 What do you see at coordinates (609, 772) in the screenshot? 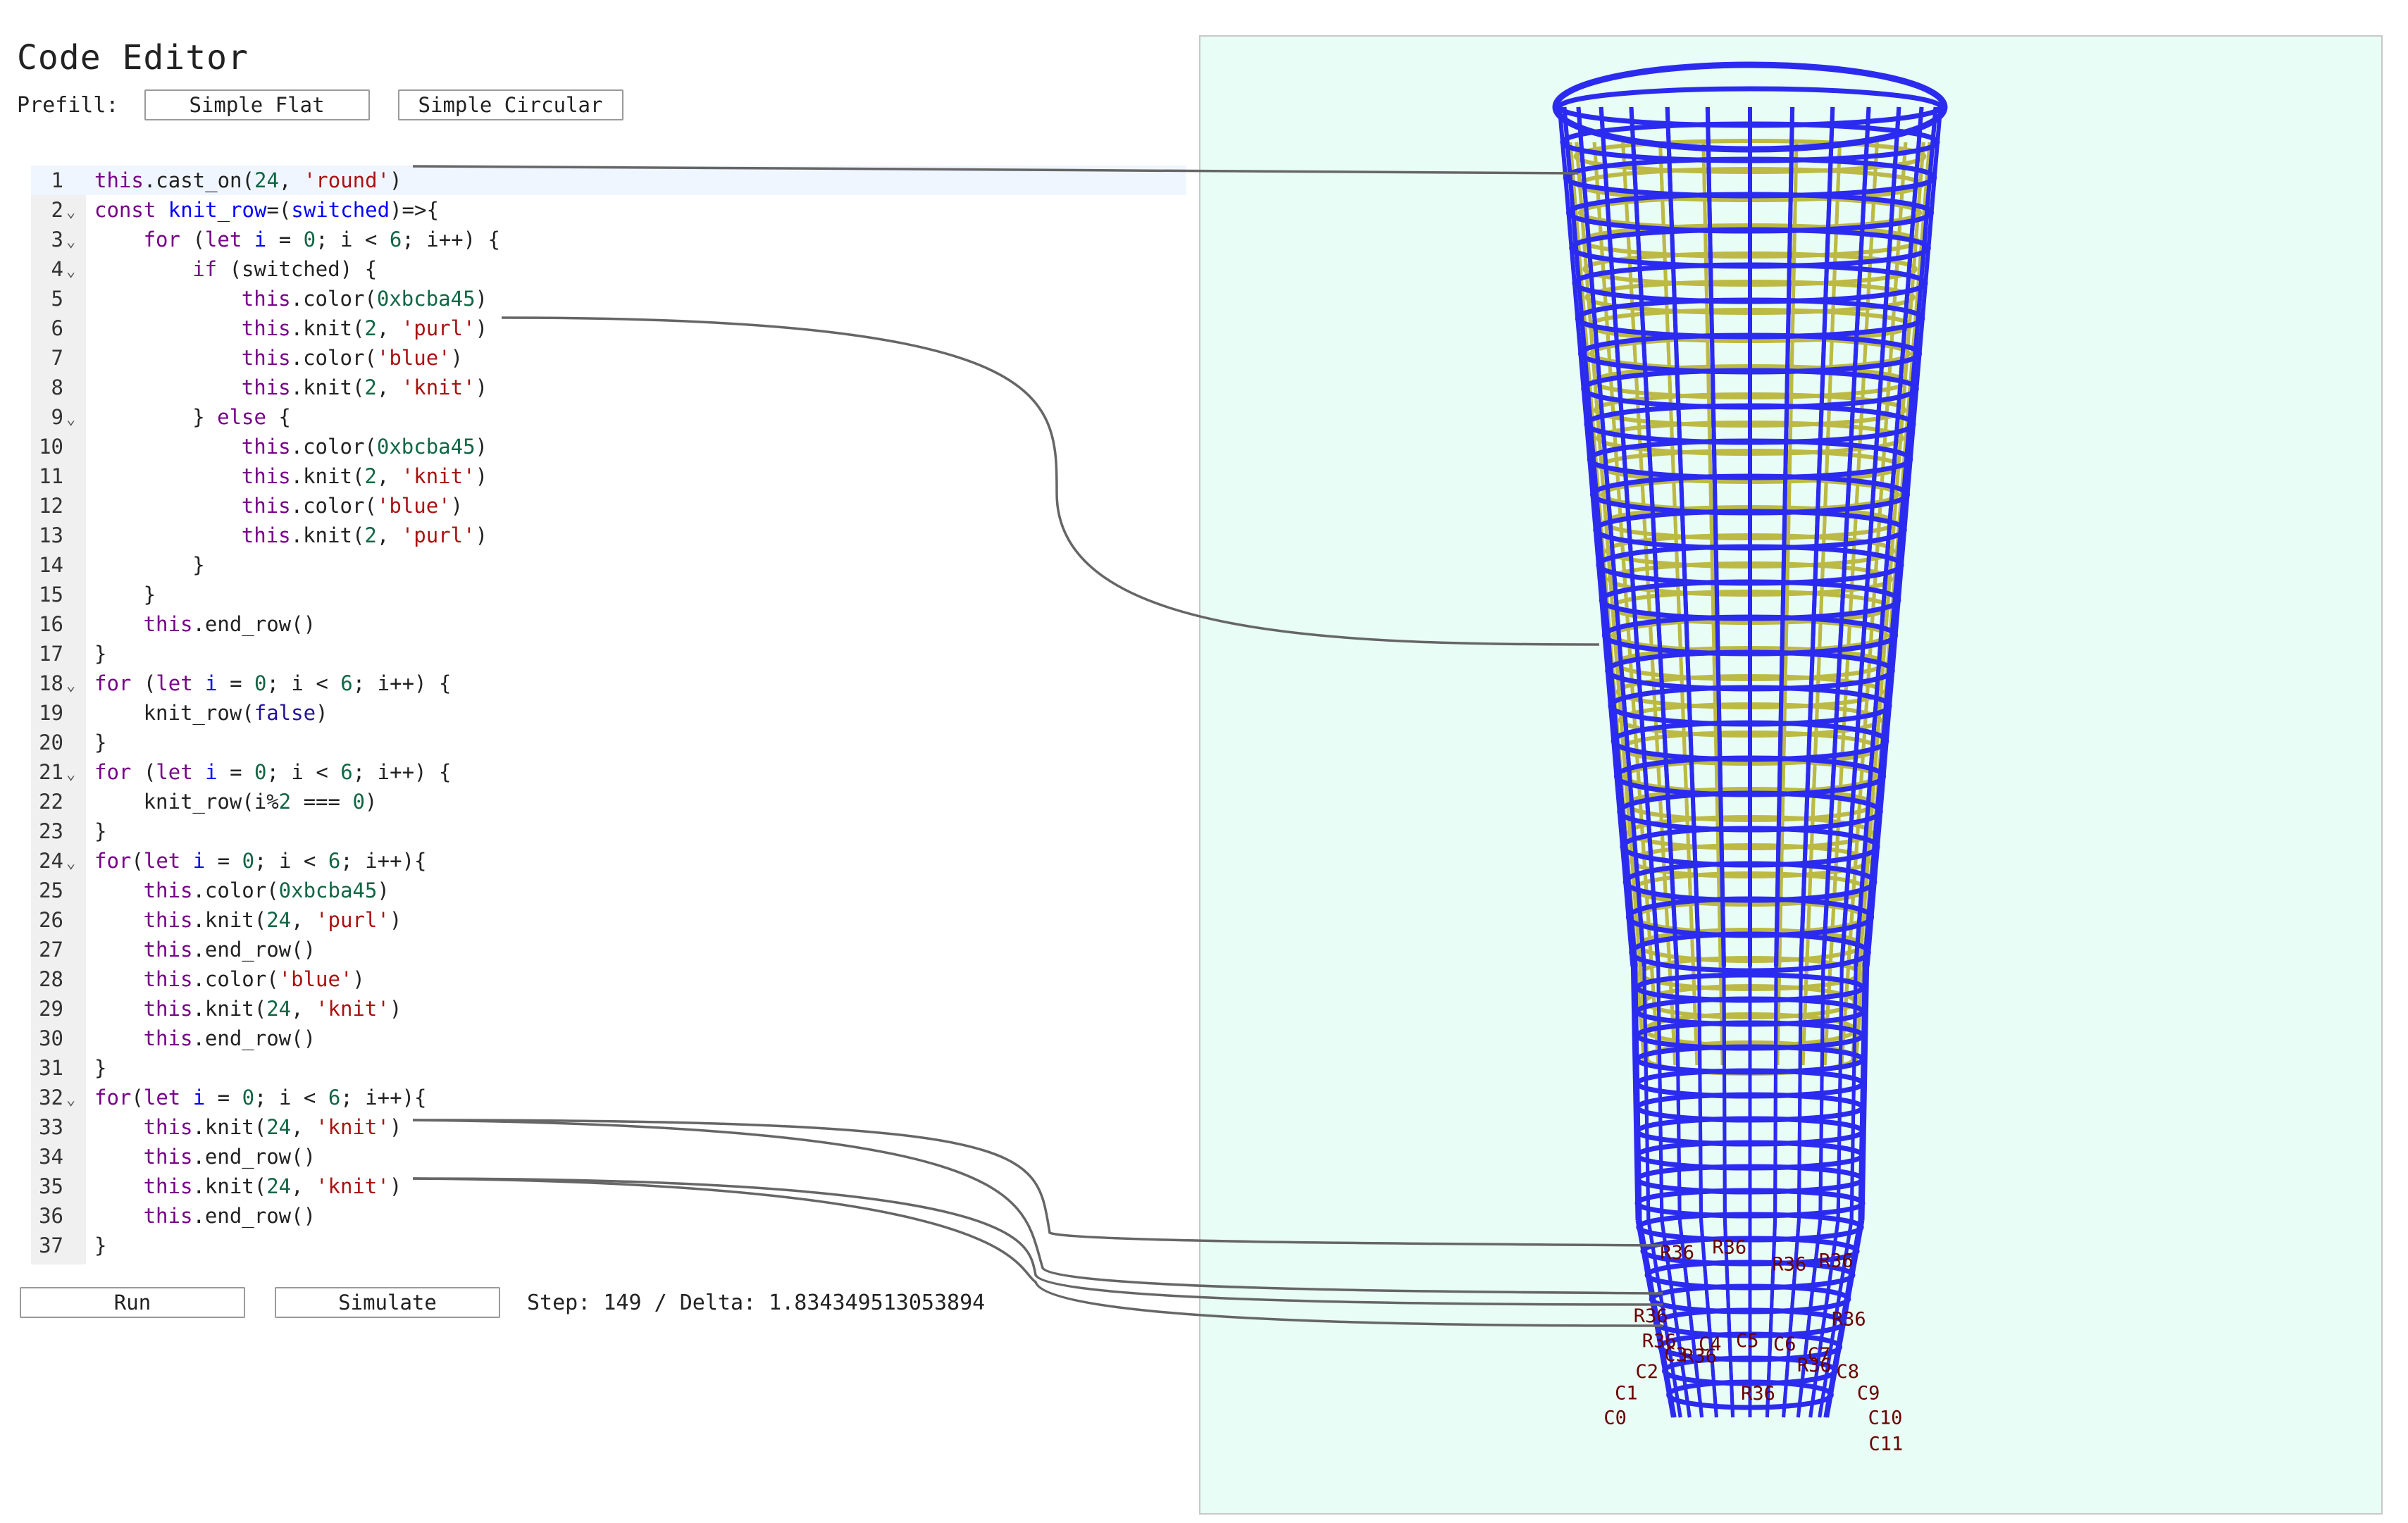
I see `code-line: 21 ⌄ for (let i = 0; i < 6; i++) {` at bounding box center [609, 772].